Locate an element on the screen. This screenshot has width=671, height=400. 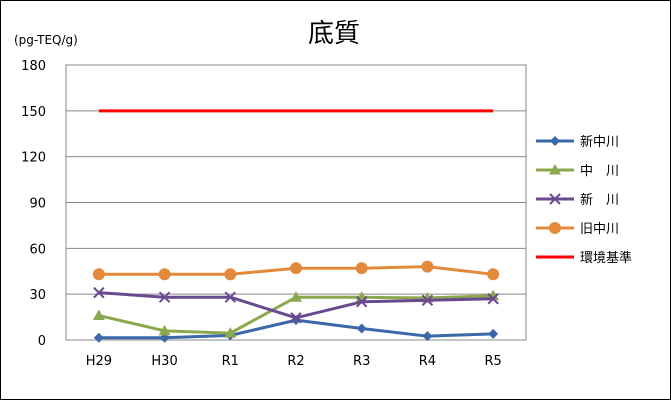
legend-label: 新中川 is located at coordinates (599, 142).